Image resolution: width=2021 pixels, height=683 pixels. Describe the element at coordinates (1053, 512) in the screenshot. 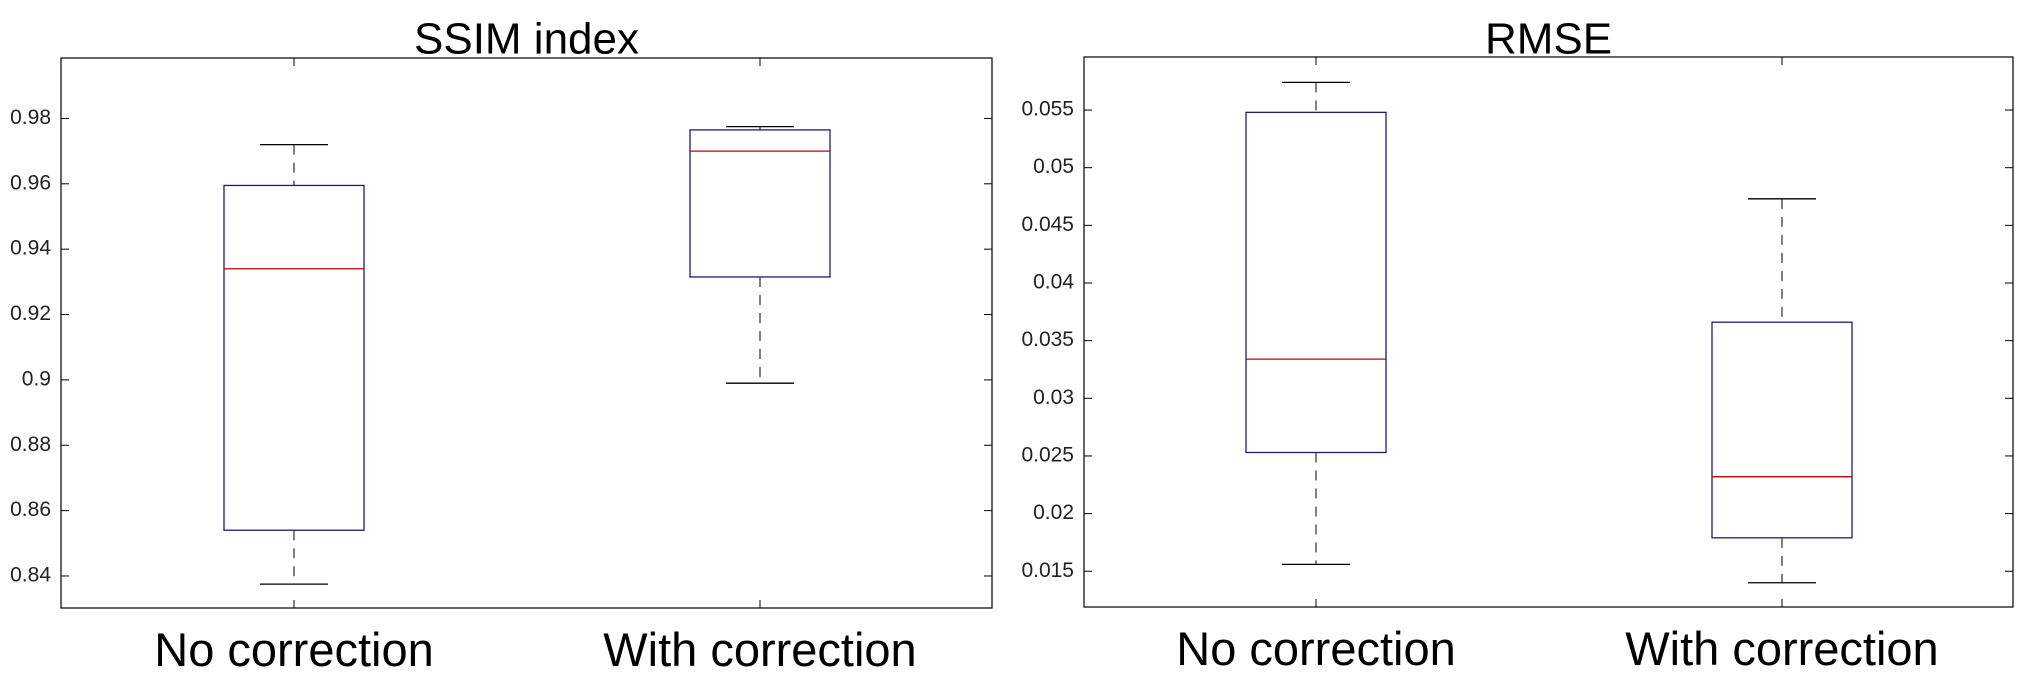

I see `y-tick-label: 0.02` at that location.